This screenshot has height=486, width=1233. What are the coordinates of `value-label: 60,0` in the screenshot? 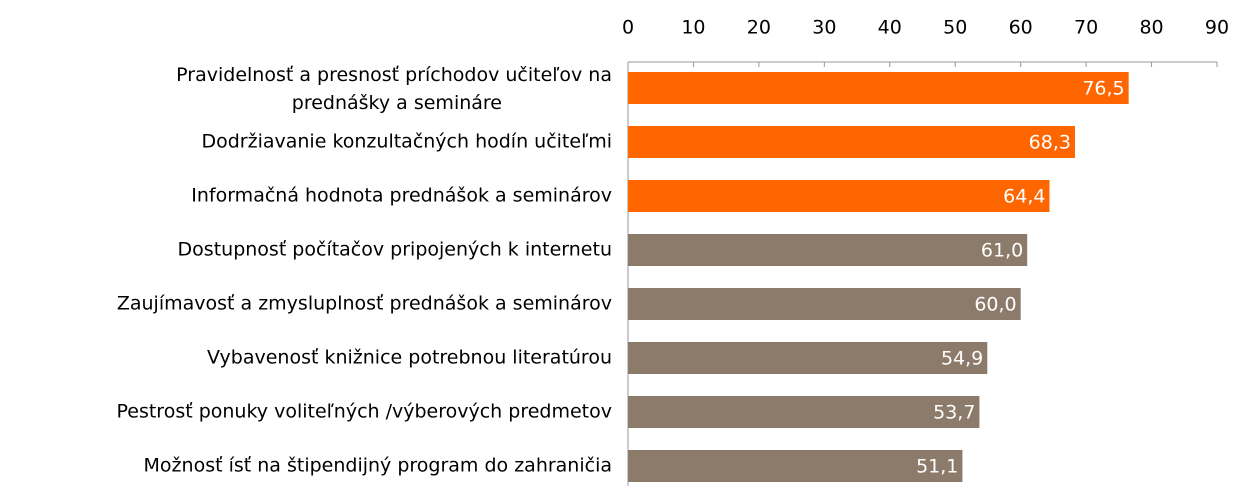 It's located at (995, 305).